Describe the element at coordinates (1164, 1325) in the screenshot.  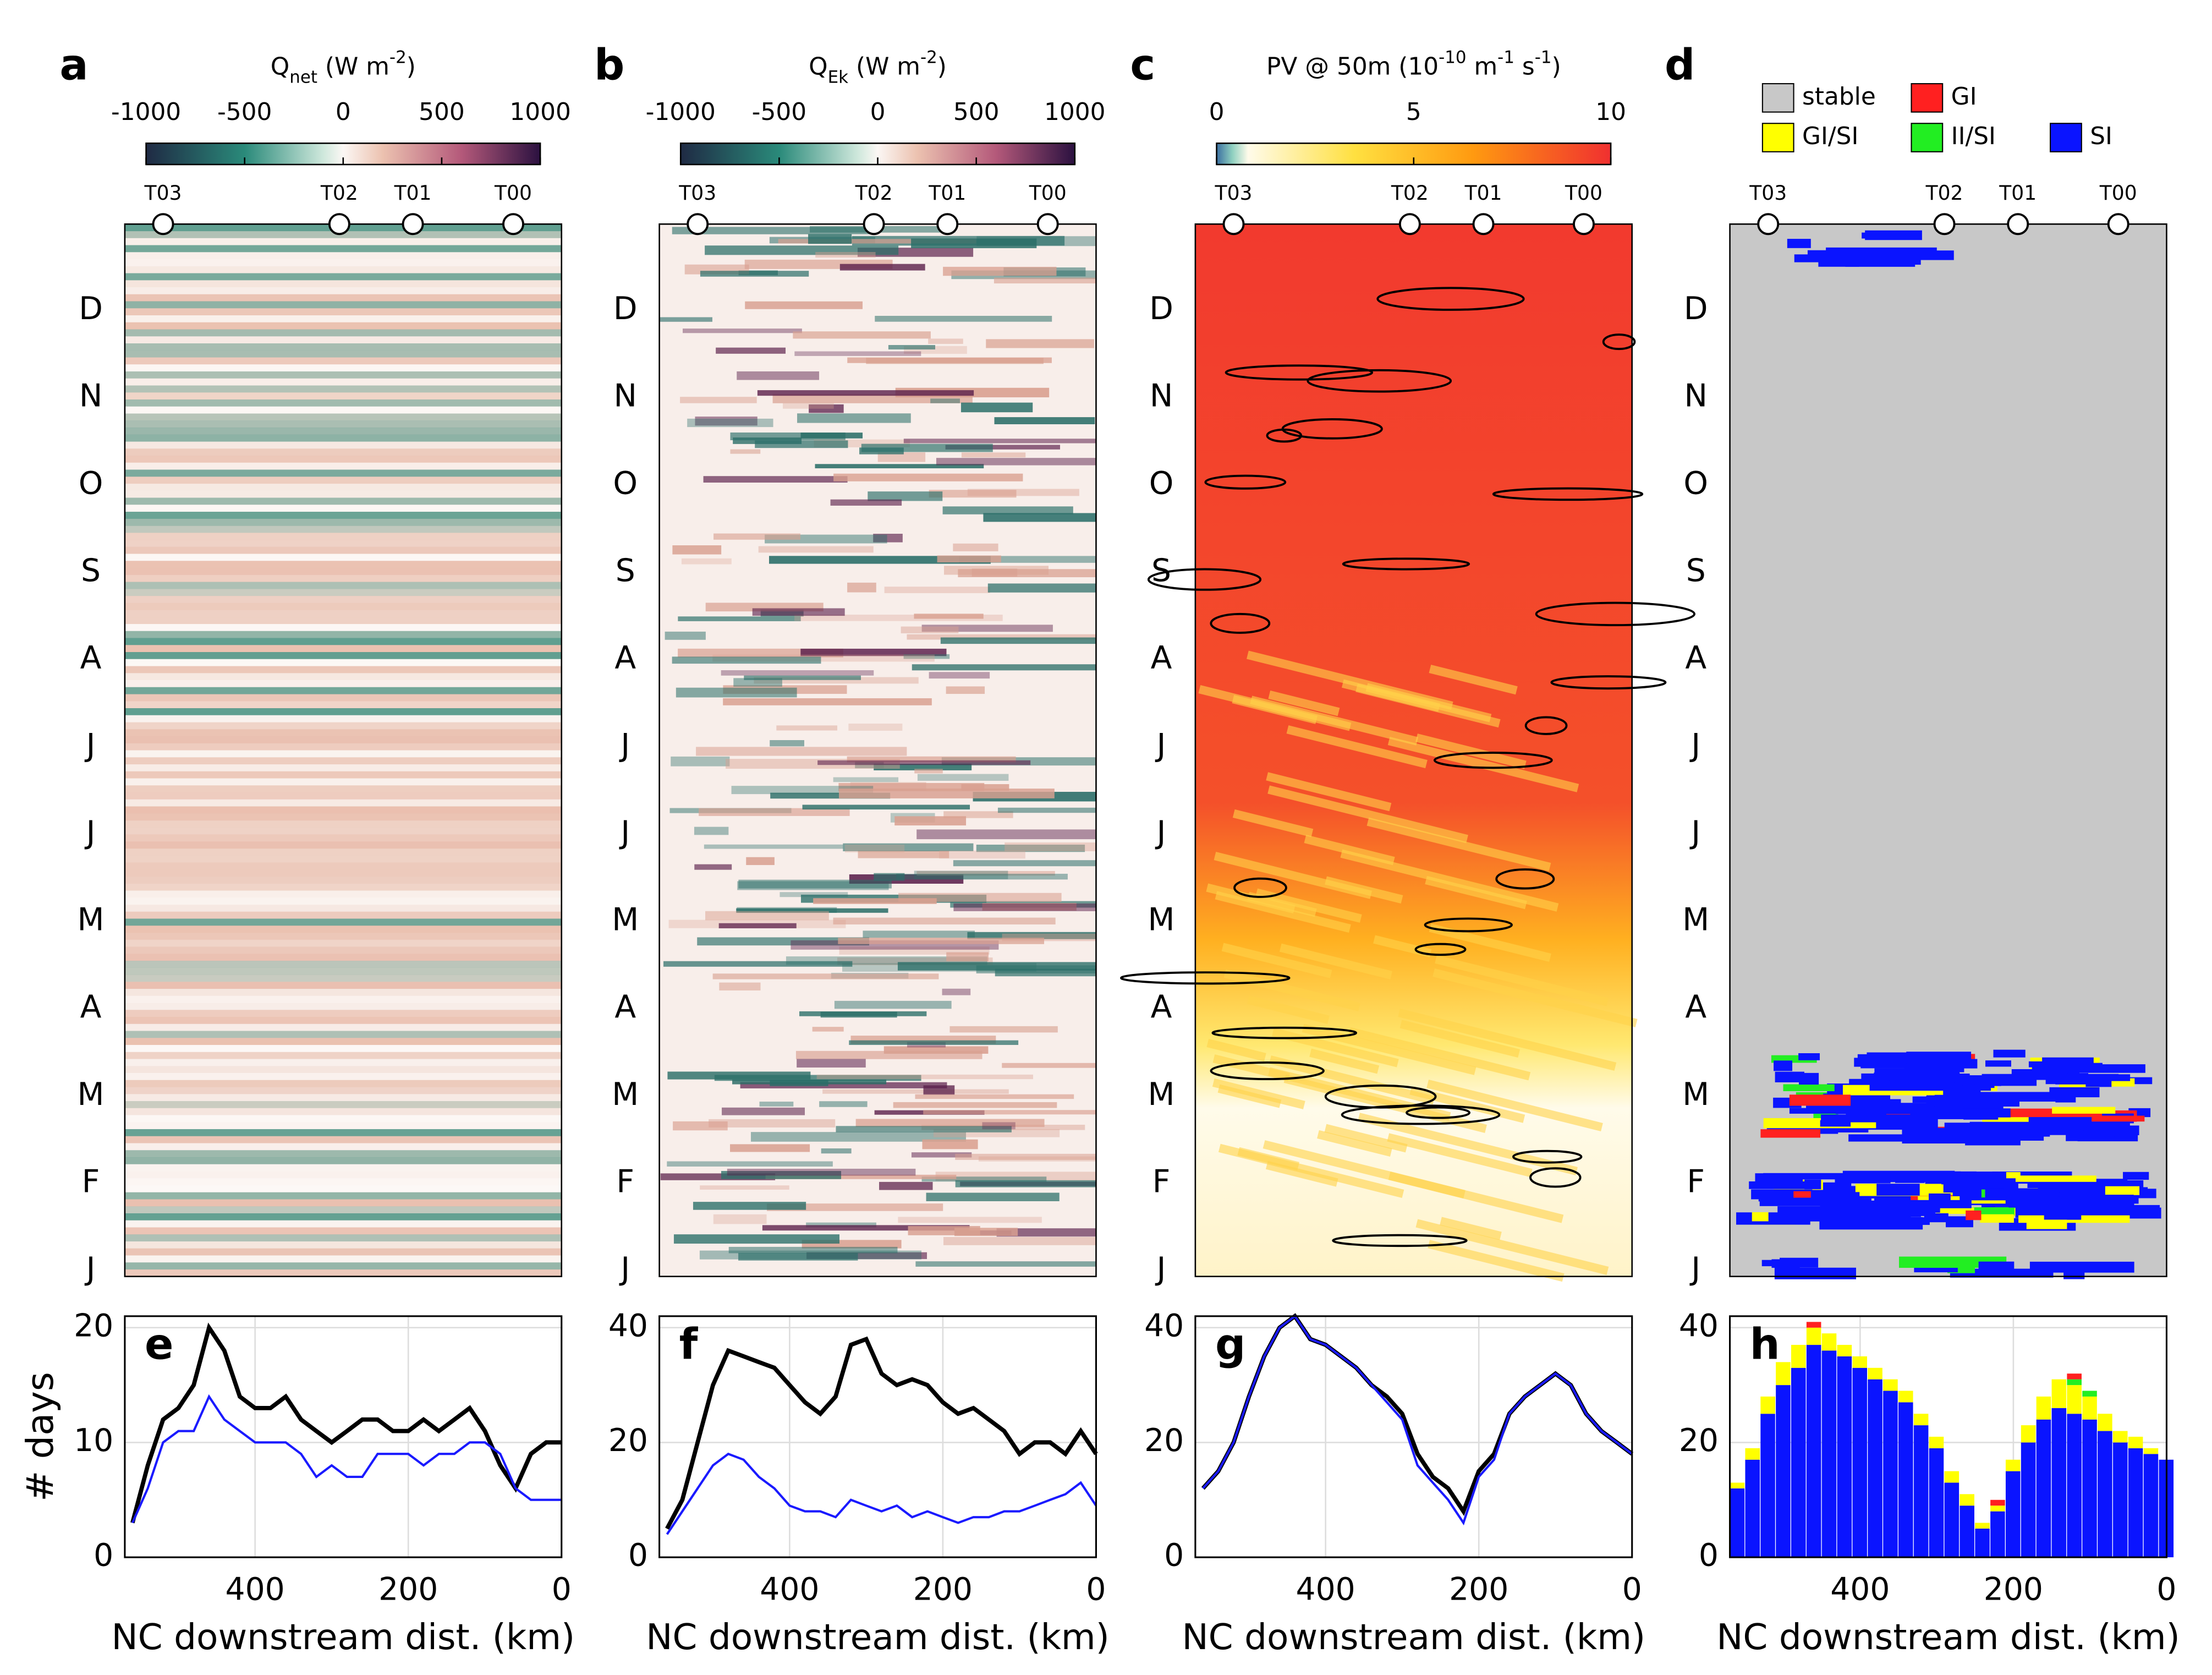
I see `y-tick-label: 40` at that location.